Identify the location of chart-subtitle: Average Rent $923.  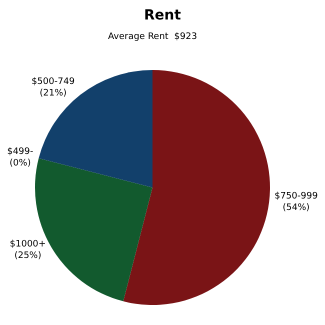
(153, 37).